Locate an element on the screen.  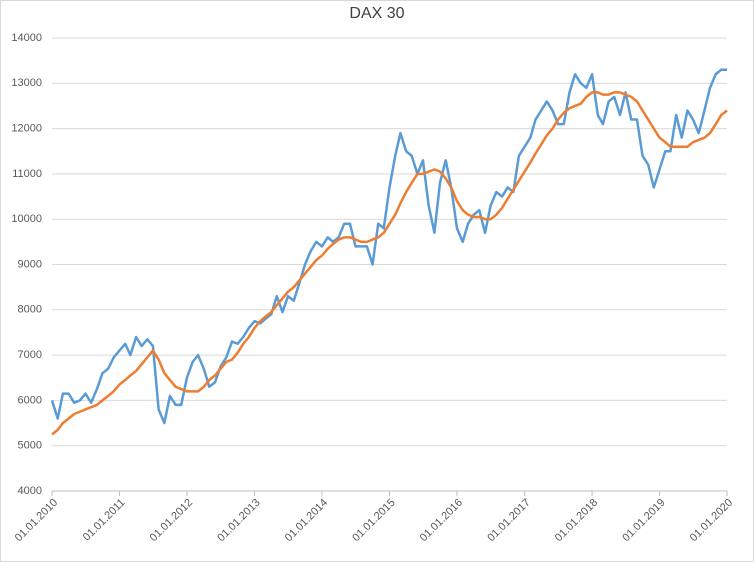
y-tick-label: 6000 is located at coordinates (30, 400).